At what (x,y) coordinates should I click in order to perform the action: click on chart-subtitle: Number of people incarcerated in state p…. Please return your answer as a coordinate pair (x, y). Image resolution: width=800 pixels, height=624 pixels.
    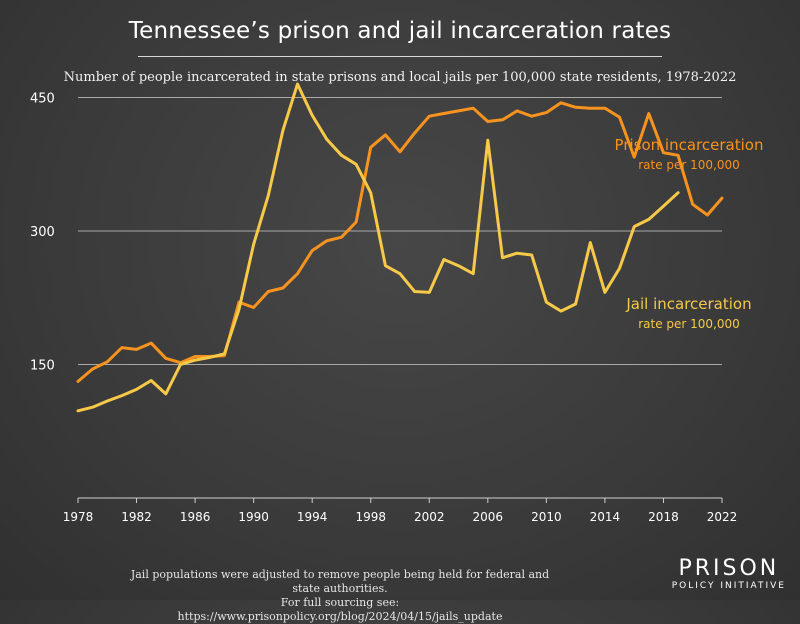
    Looking at the image, I should click on (400, 77).